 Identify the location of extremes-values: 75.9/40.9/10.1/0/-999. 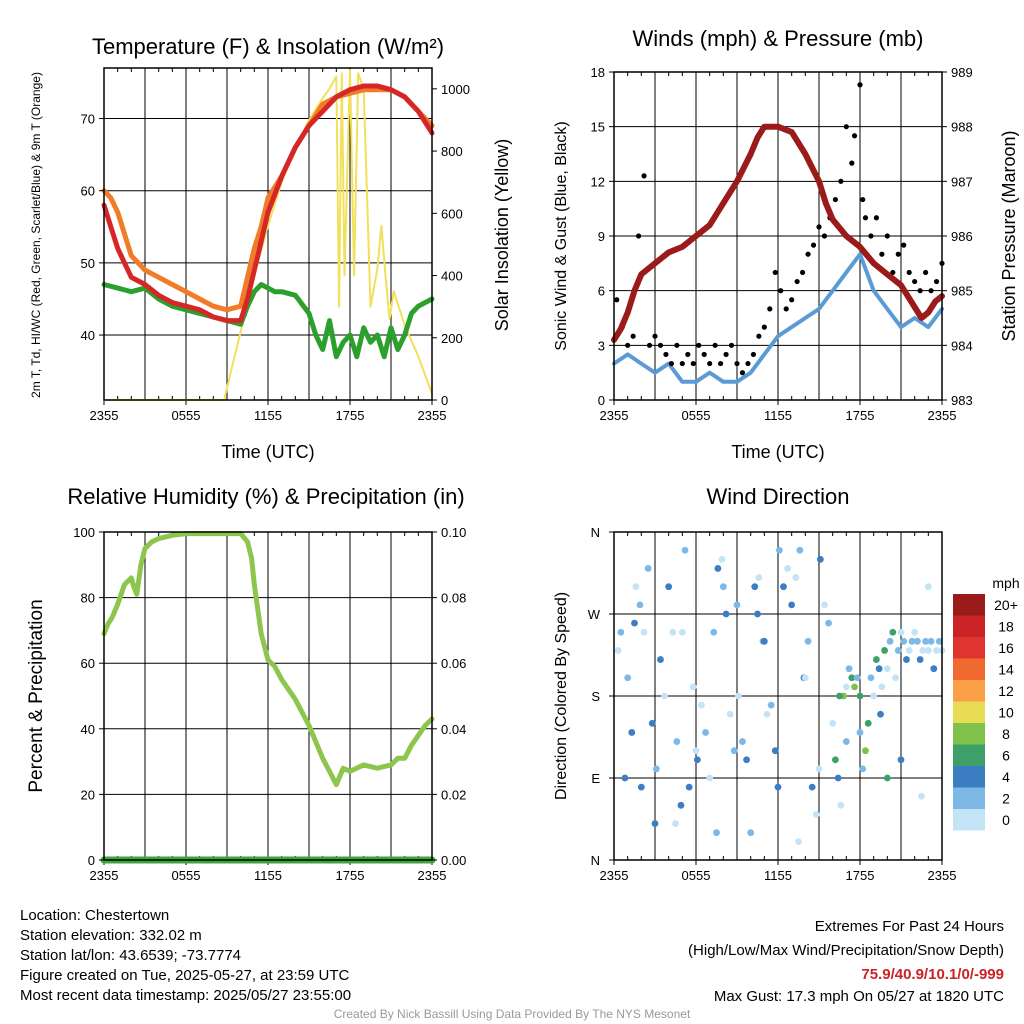
(932, 974).